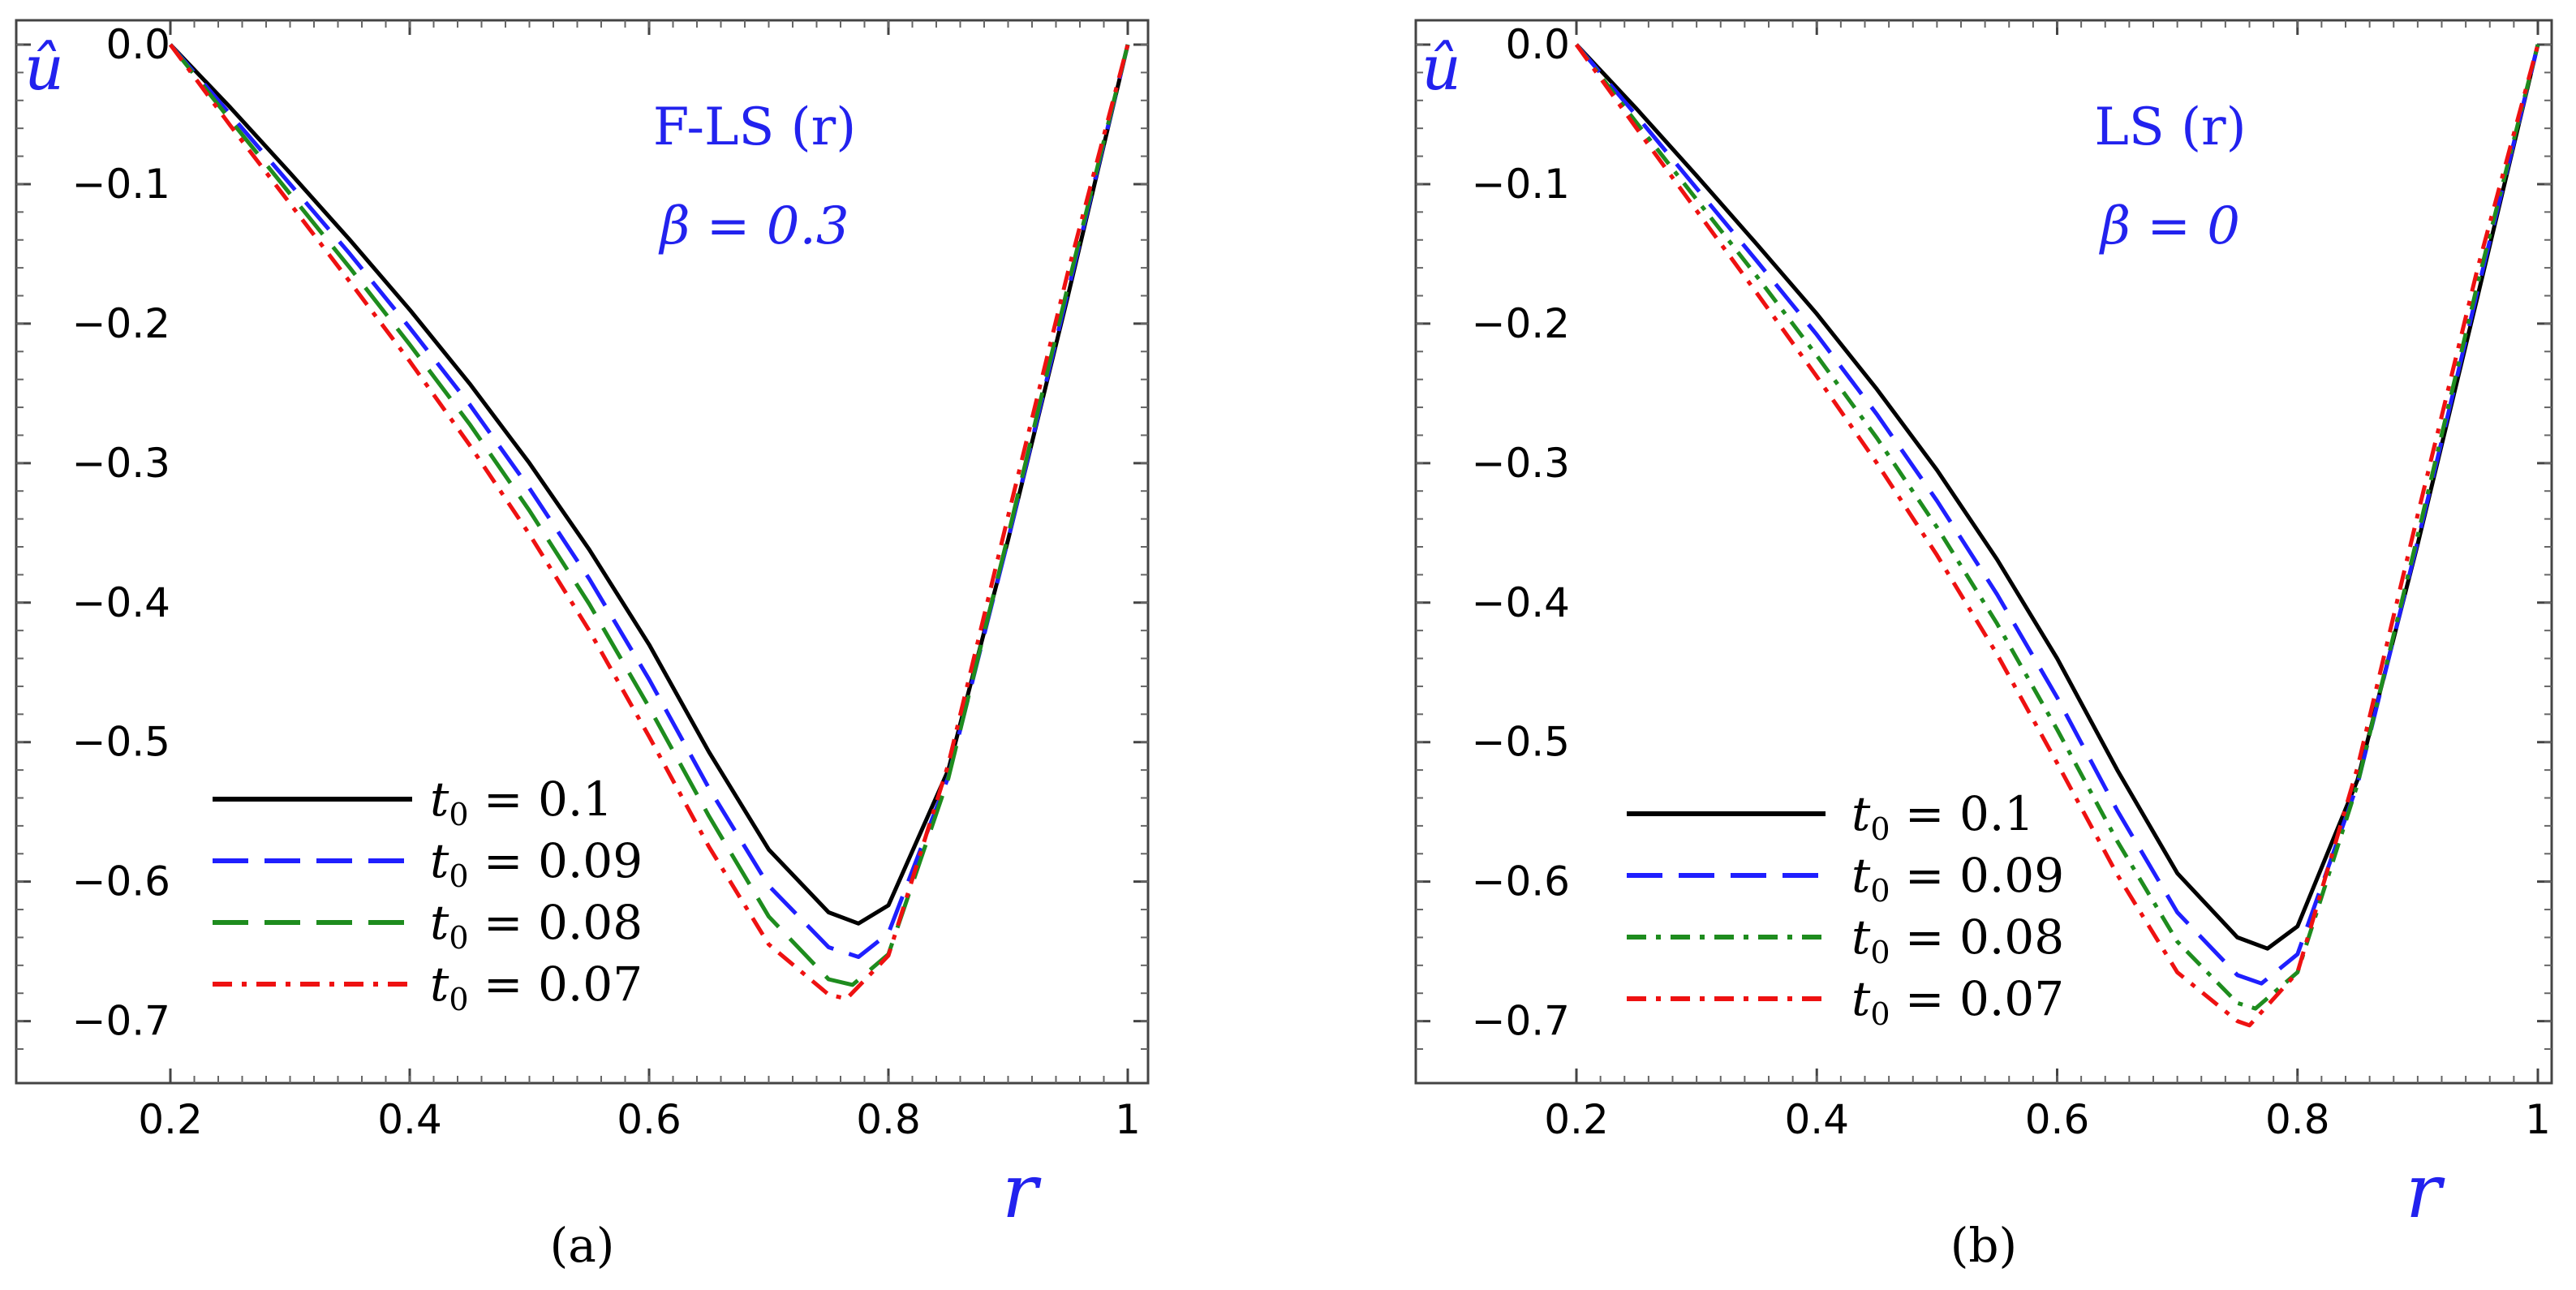 The image size is (2576, 1290). Describe the element at coordinates (582, 1245) in the screenshot. I see `panel-caption: (a)` at that location.